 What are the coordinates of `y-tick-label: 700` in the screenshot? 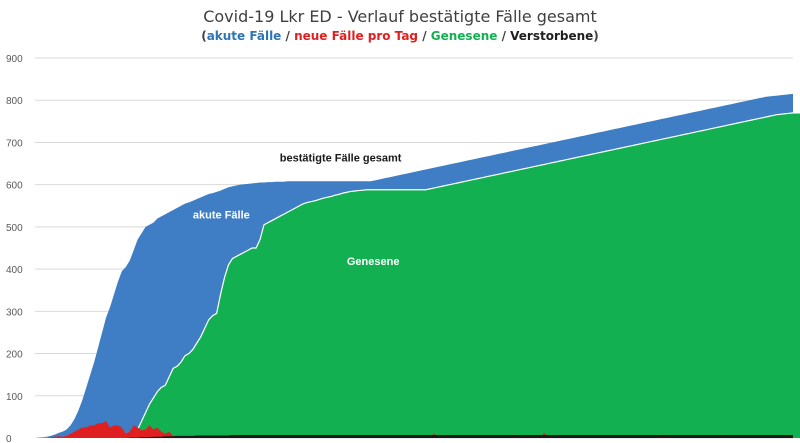 It's located at (14, 143).